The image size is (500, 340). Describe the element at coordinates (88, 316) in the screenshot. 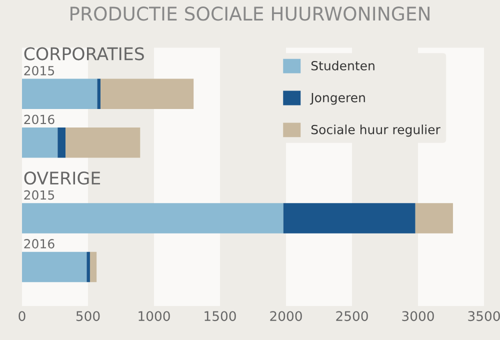

I see `x-tick-label: 500` at that location.